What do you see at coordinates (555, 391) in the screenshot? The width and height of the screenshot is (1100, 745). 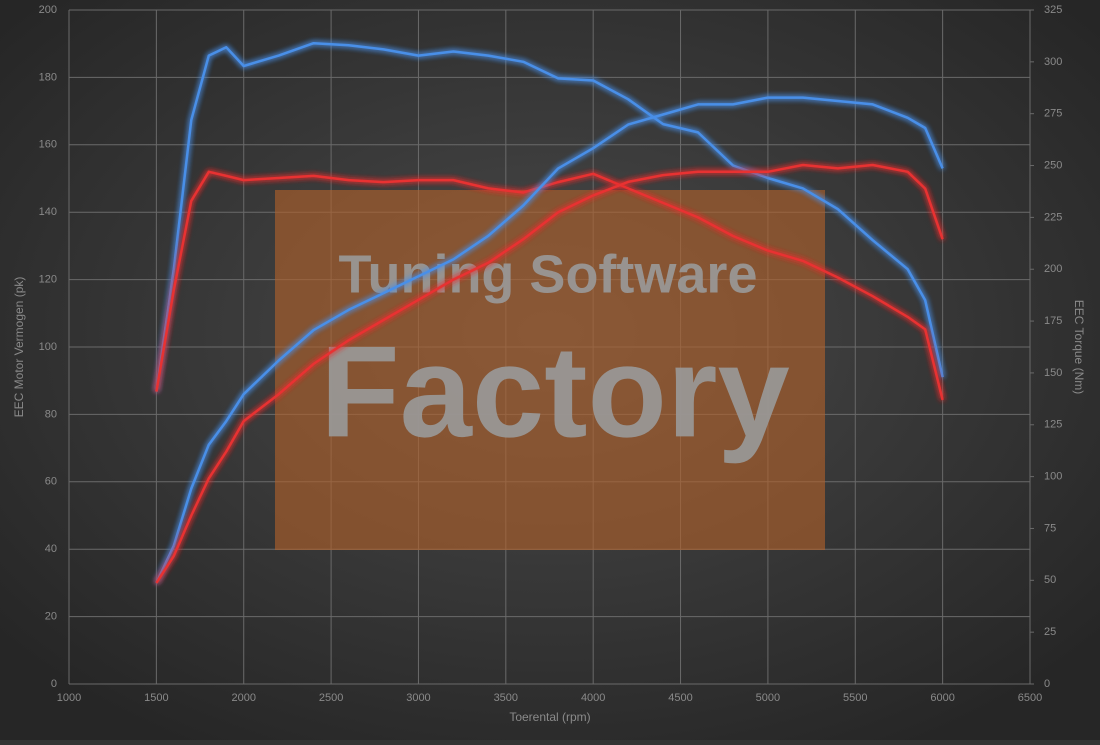 I see `watermark-text: Factory` at bounding box center [555, 391].